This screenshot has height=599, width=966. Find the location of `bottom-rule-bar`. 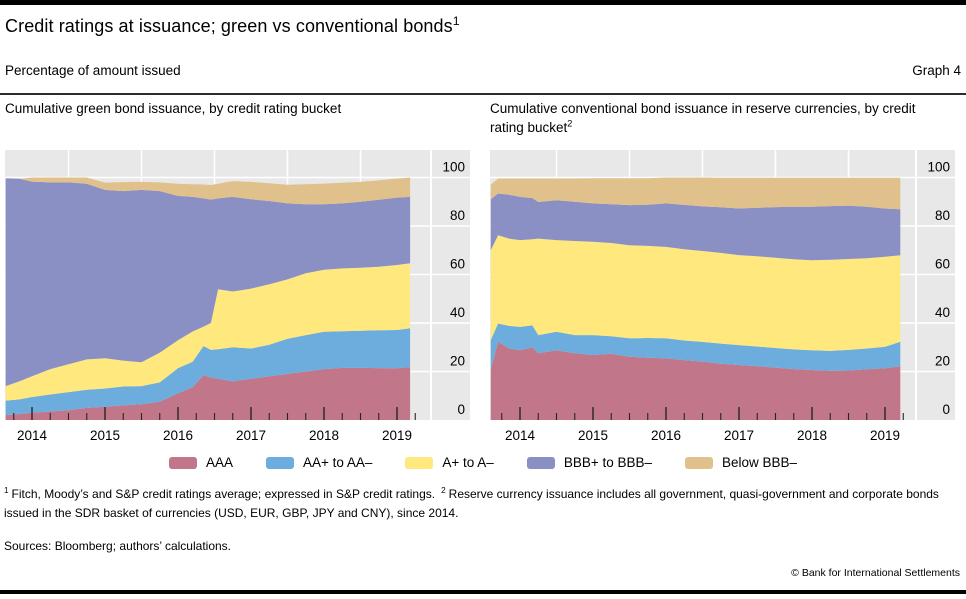

bottom-rule-bar is located at coordinates (483, 592).